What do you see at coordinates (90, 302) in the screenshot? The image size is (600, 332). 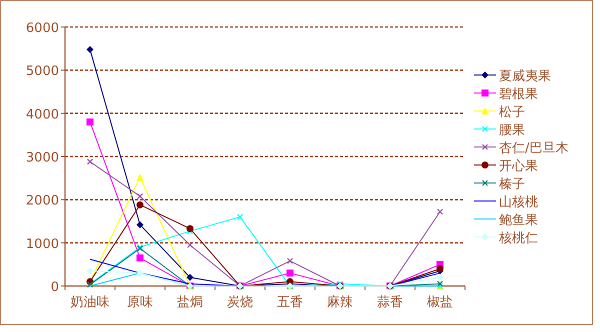 I see `x-tick-label: 奶油味` at bounding box center [90, 302].